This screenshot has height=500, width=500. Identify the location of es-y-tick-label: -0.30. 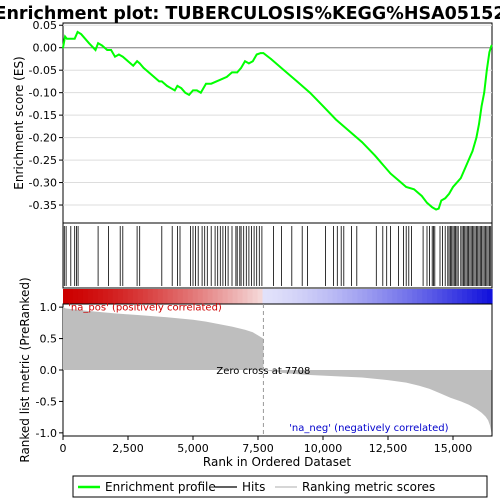
(43, 183).